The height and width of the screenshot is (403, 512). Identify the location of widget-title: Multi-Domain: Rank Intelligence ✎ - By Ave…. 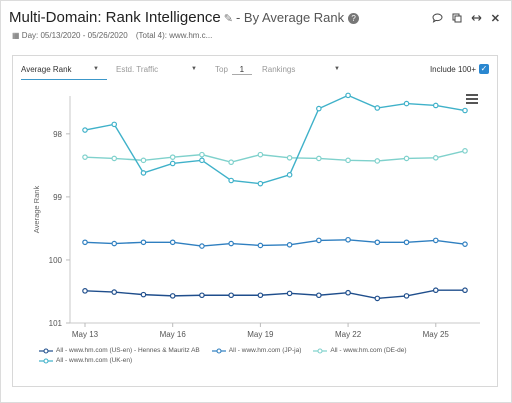
(184, 17).